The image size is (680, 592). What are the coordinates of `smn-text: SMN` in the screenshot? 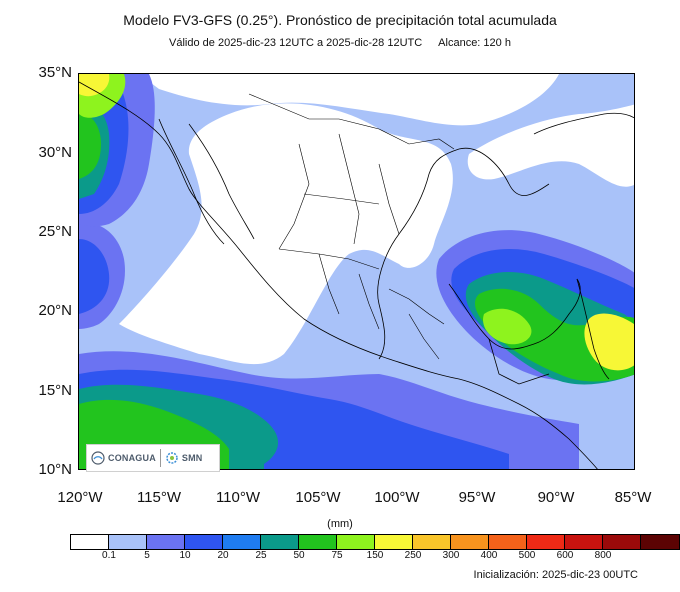 It's located at (192, 458).